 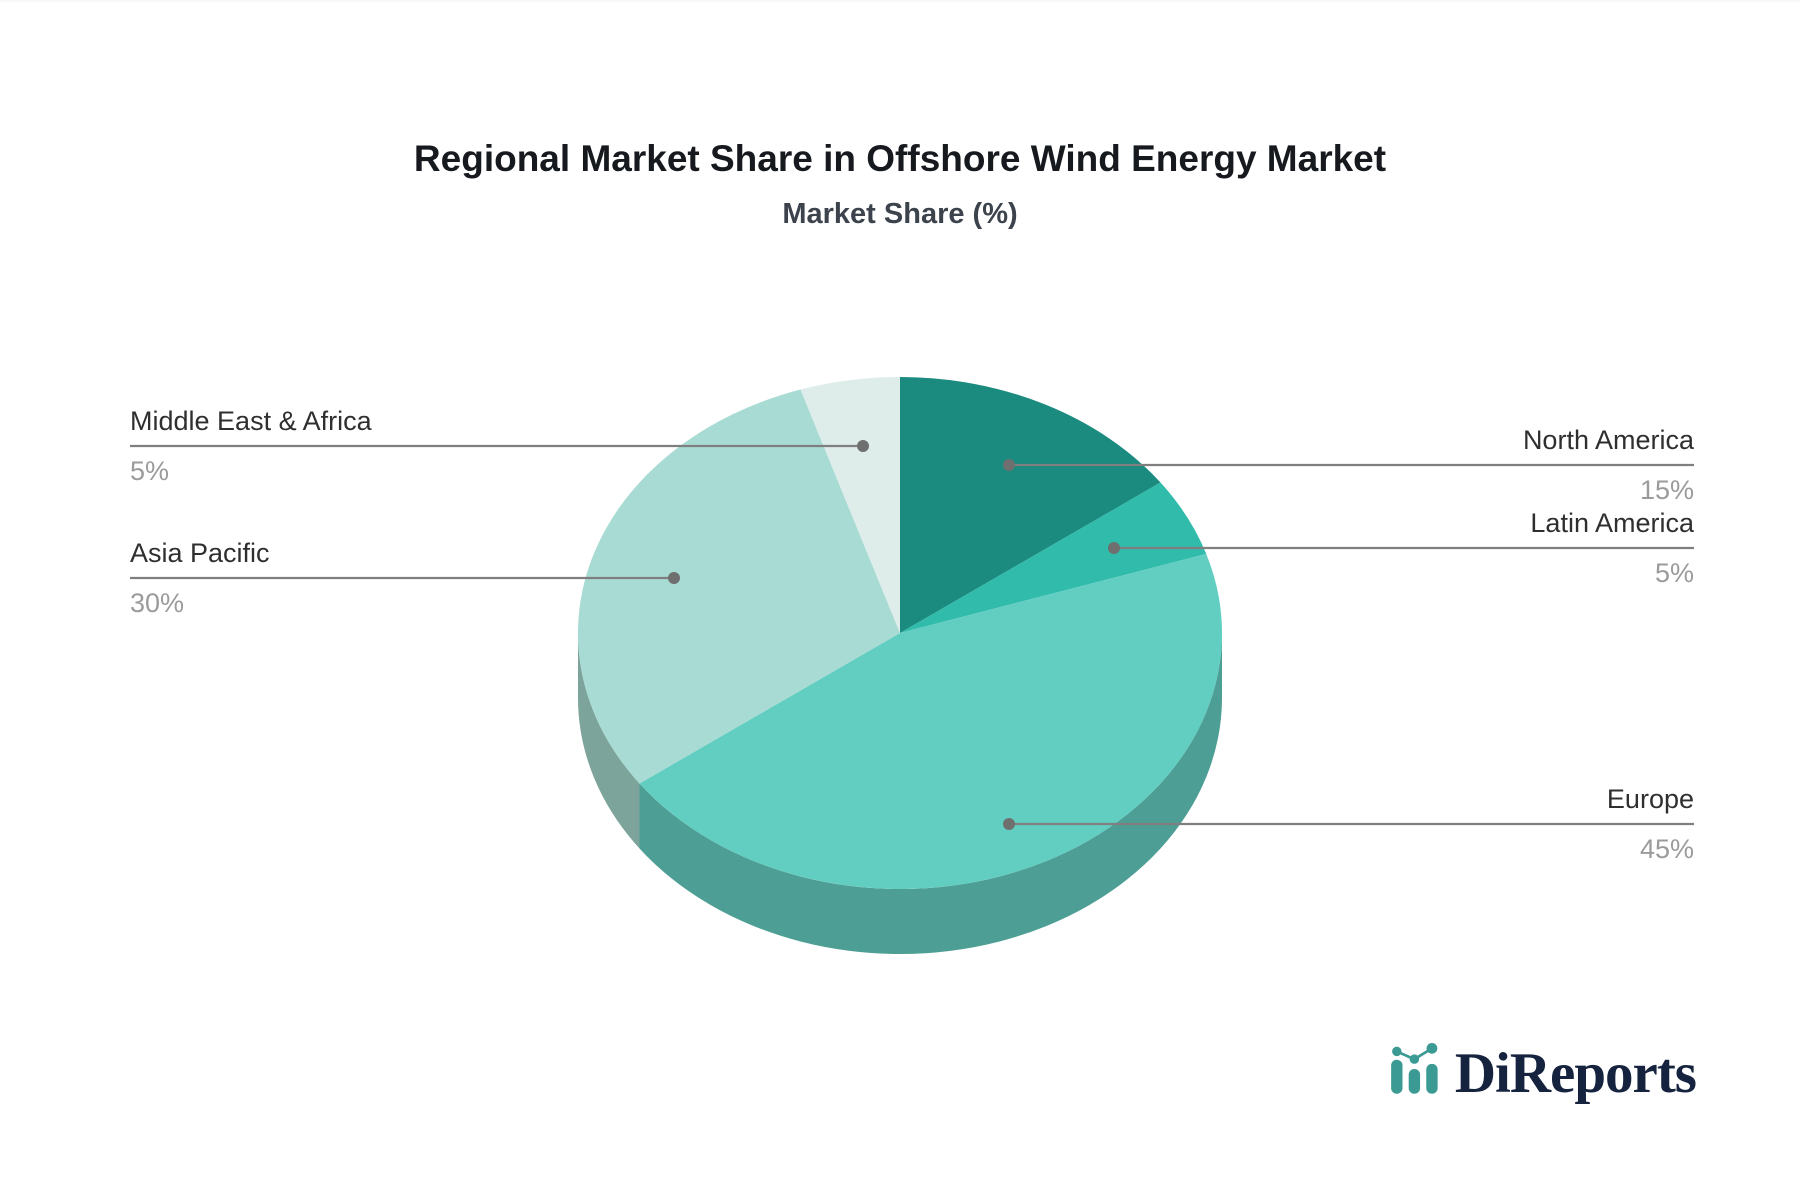 I want to click on slice-label: Latin America, so click(x=1612, y=523).